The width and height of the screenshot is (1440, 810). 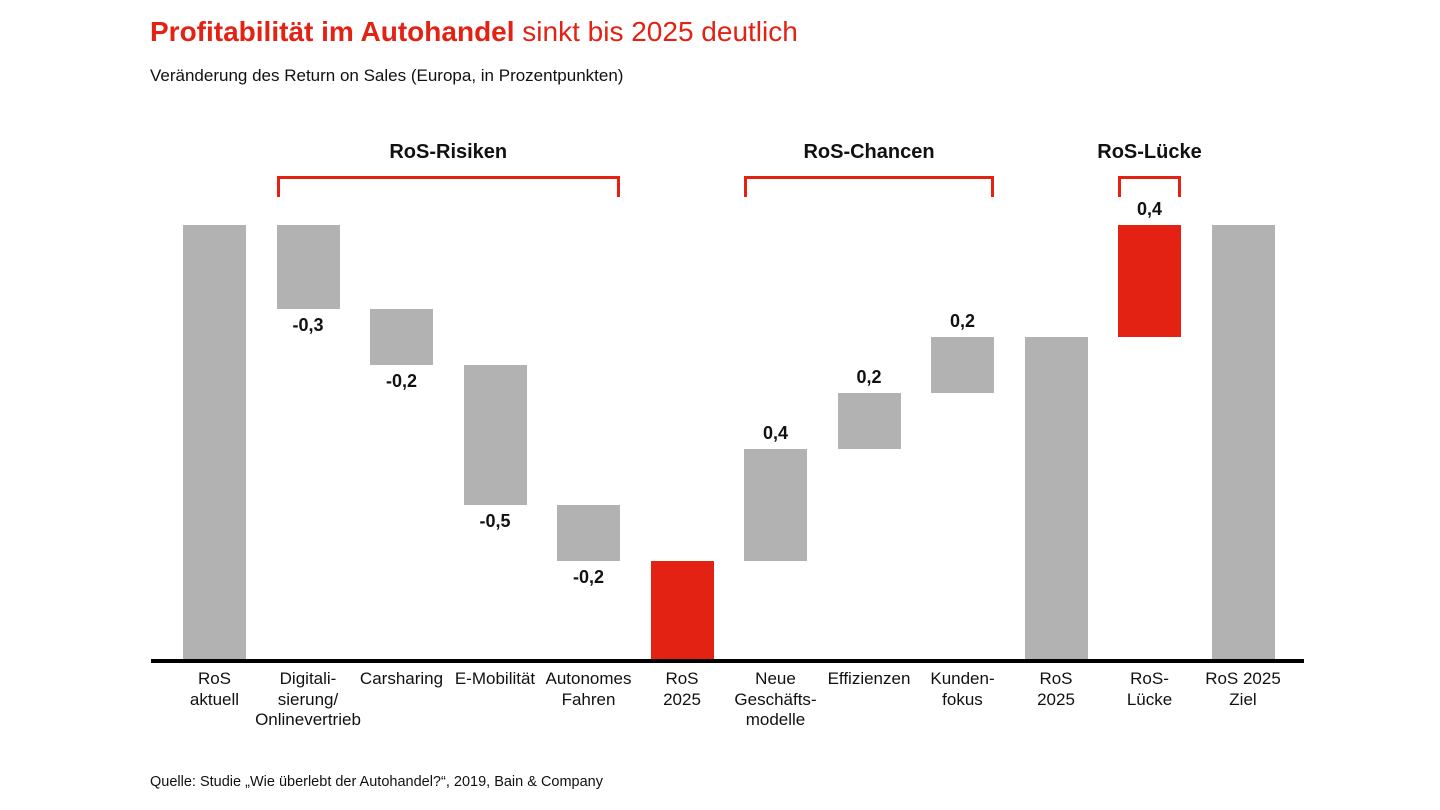 I want to click on x-axis-label-e-mobilität: E-Mobilität, so click(x=495, y=678).